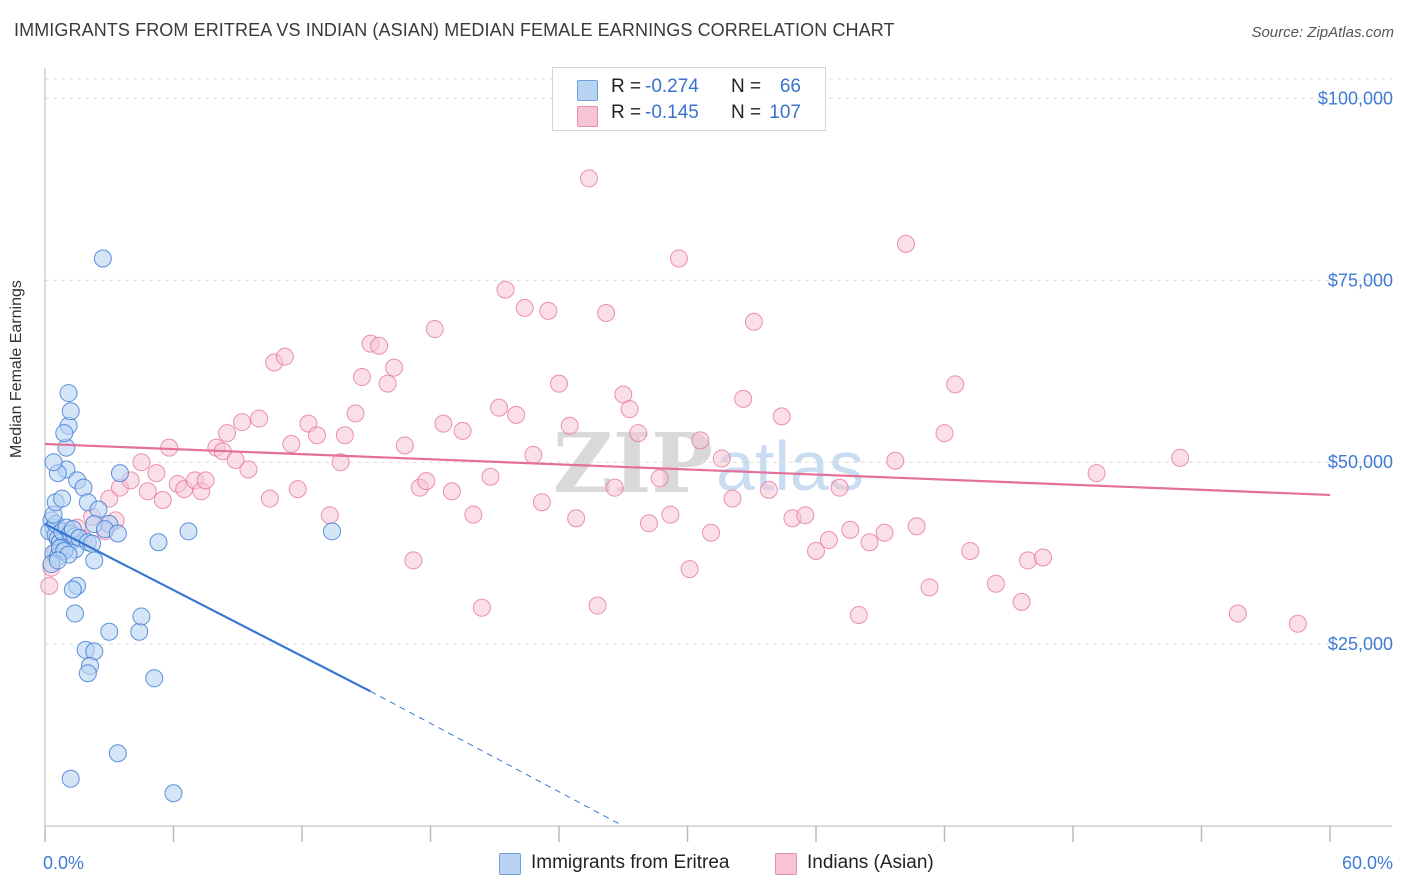 The image size is (1406, 892). I want to click on legend-r-value: -0.274, so click(672, 86).